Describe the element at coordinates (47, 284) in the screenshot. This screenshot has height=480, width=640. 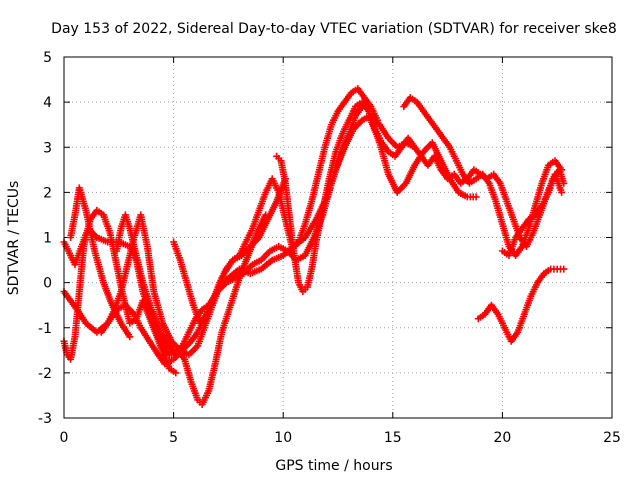
I see `y-tick-label: 0` at that location.